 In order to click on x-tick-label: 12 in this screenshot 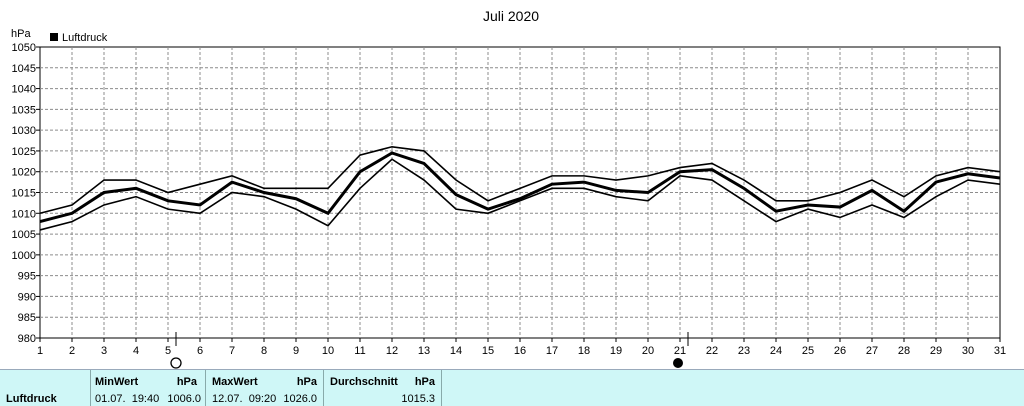, I will do `click(392, 351)`.